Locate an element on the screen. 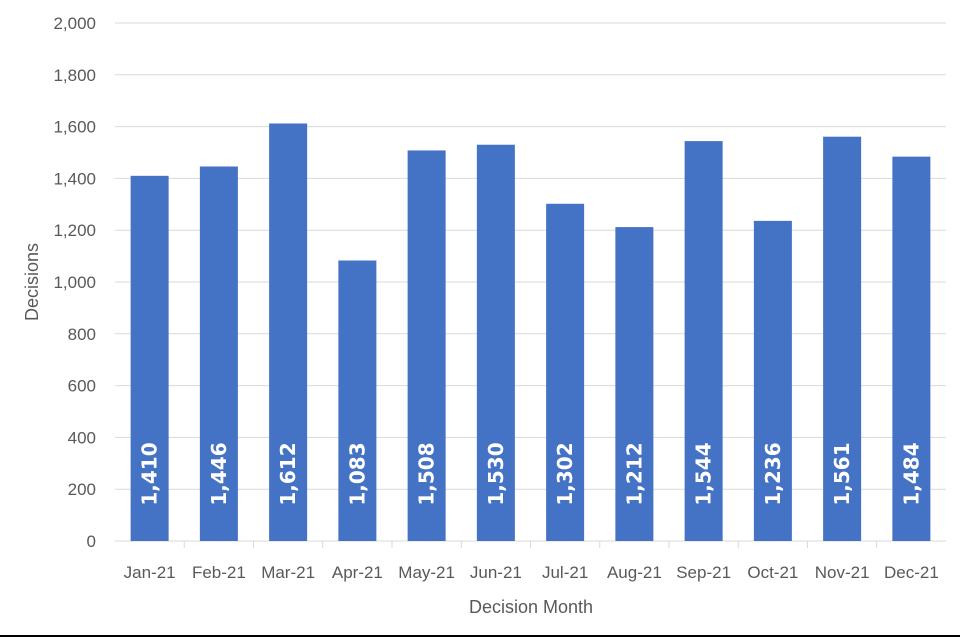  x-tick-label: Oct-21 is located at coordinates (772, 572).